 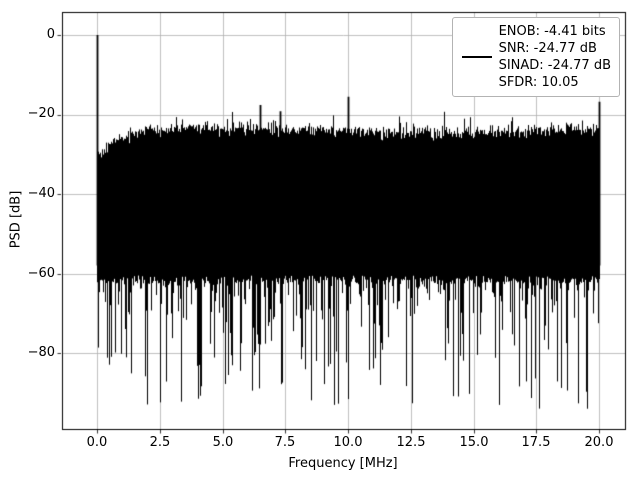 I want to click on x-tick-label: 20.0, so click(x=599, y=442).